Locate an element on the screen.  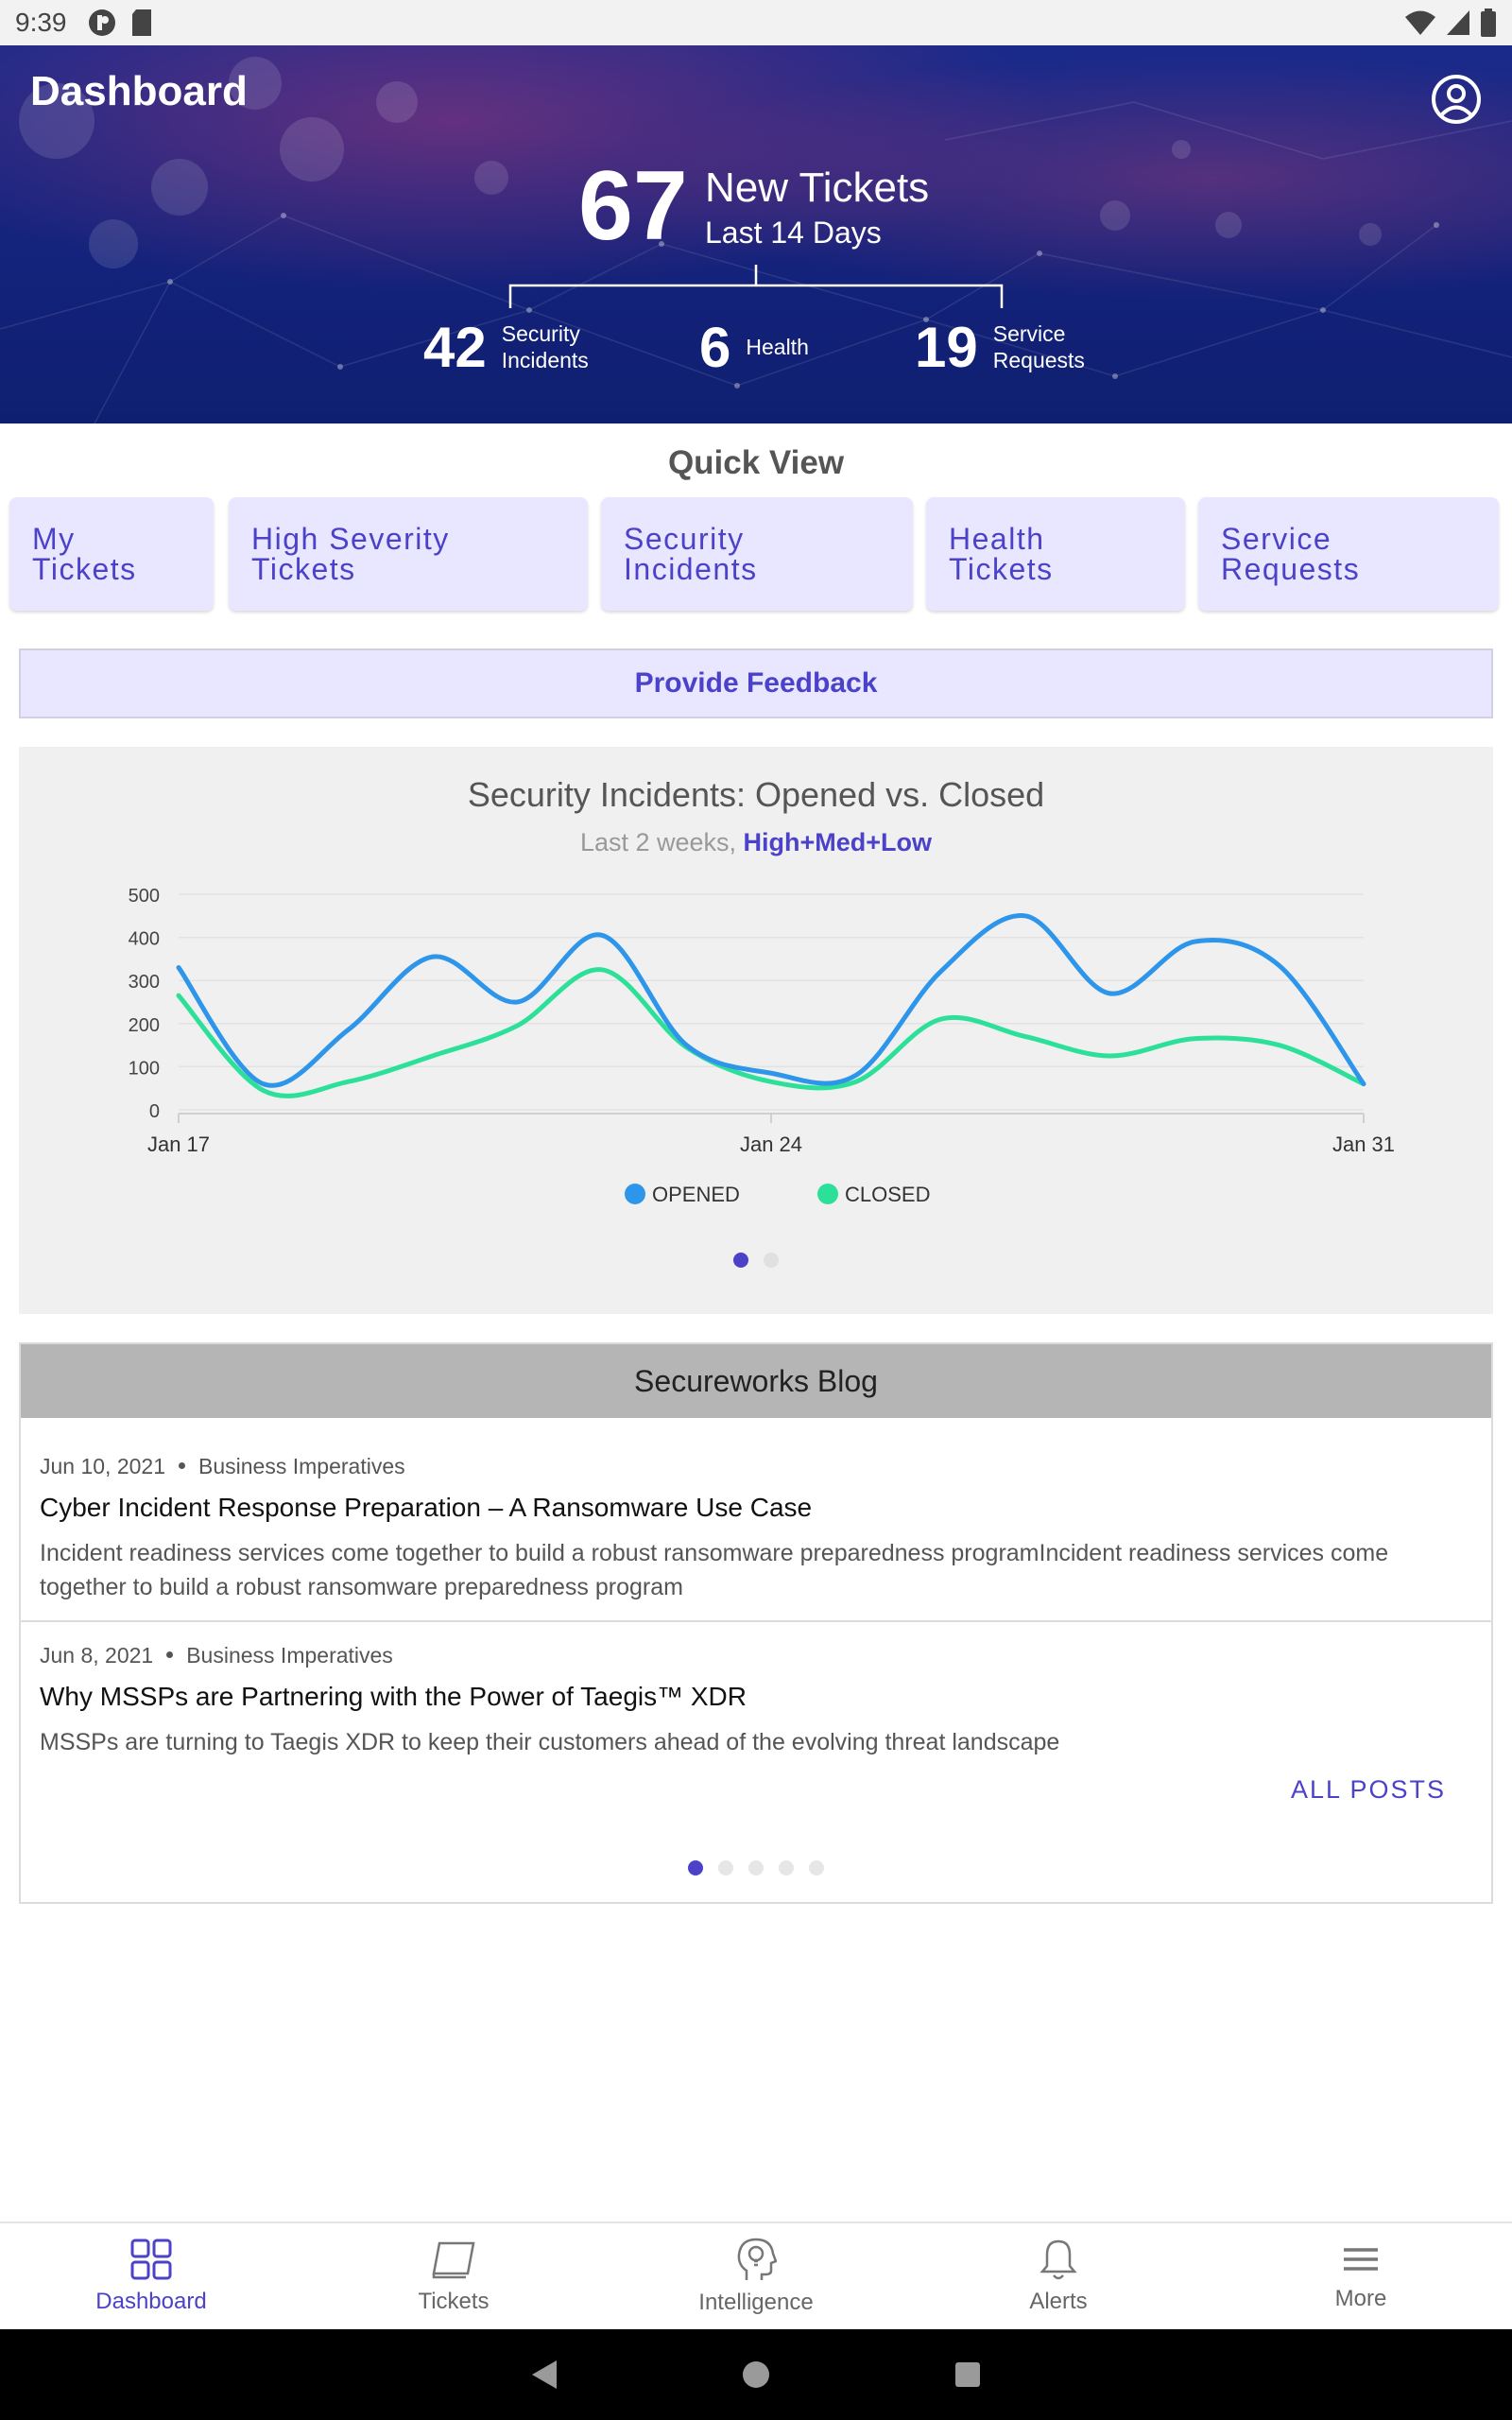
y-tick-label: 300 is located at coordinates (144, 983).